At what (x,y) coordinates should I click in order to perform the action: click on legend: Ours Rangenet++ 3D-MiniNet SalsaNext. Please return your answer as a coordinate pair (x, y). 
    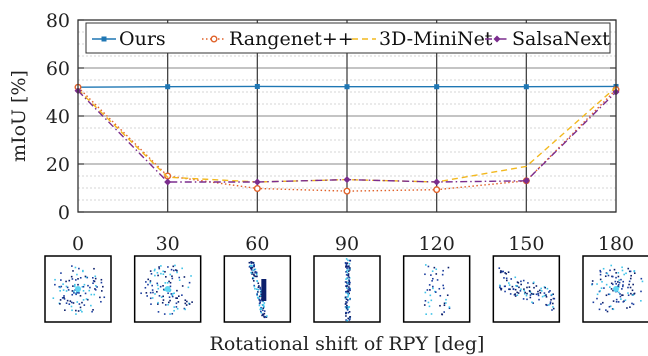
    Looking at the image, I should click on (348, 38).